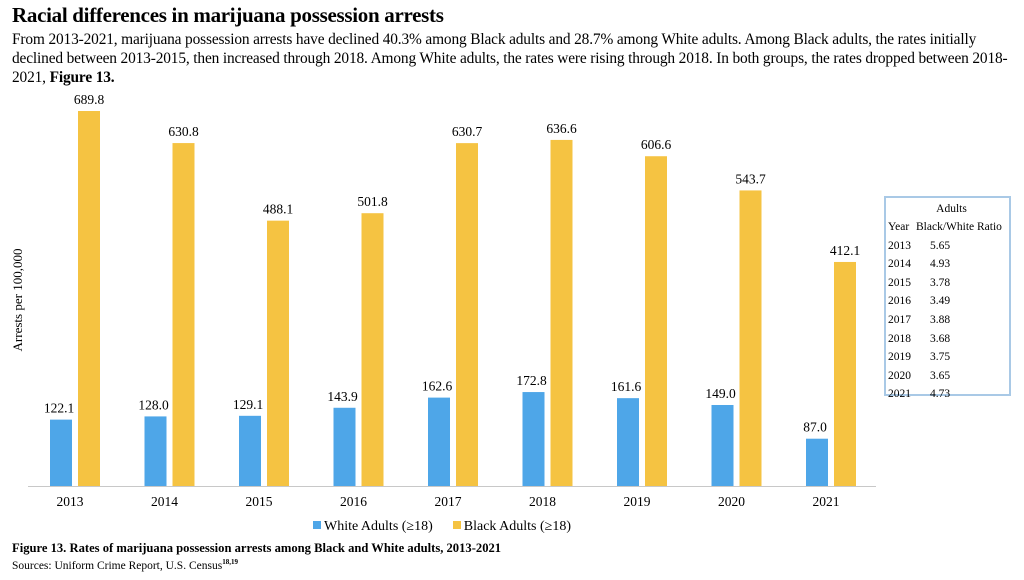 This screenshot has height=580, width=1024. Describe the element at coordinates (259, 501) in the screenshot. I see `x-tick-label: 2015` at that location.